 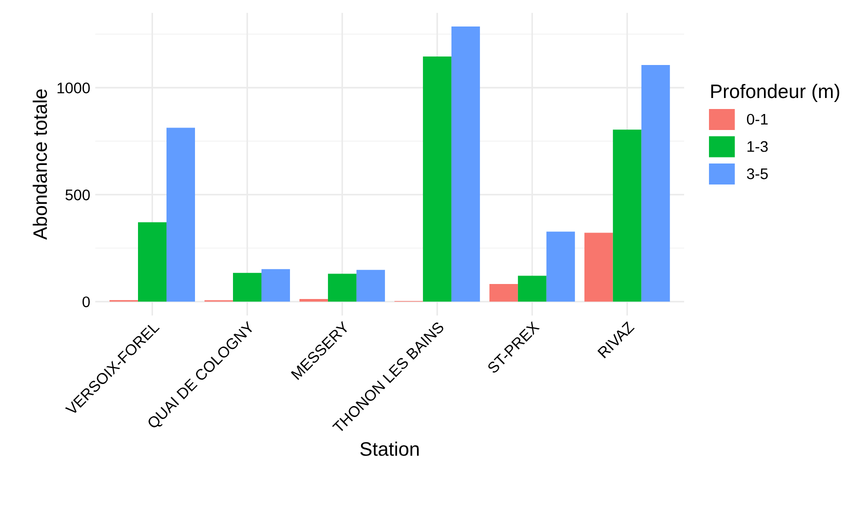 What do you see at coordinates (389, 449) in the screenshot?
I see `x-axis-title: Station` at bounding box center [389, 449].